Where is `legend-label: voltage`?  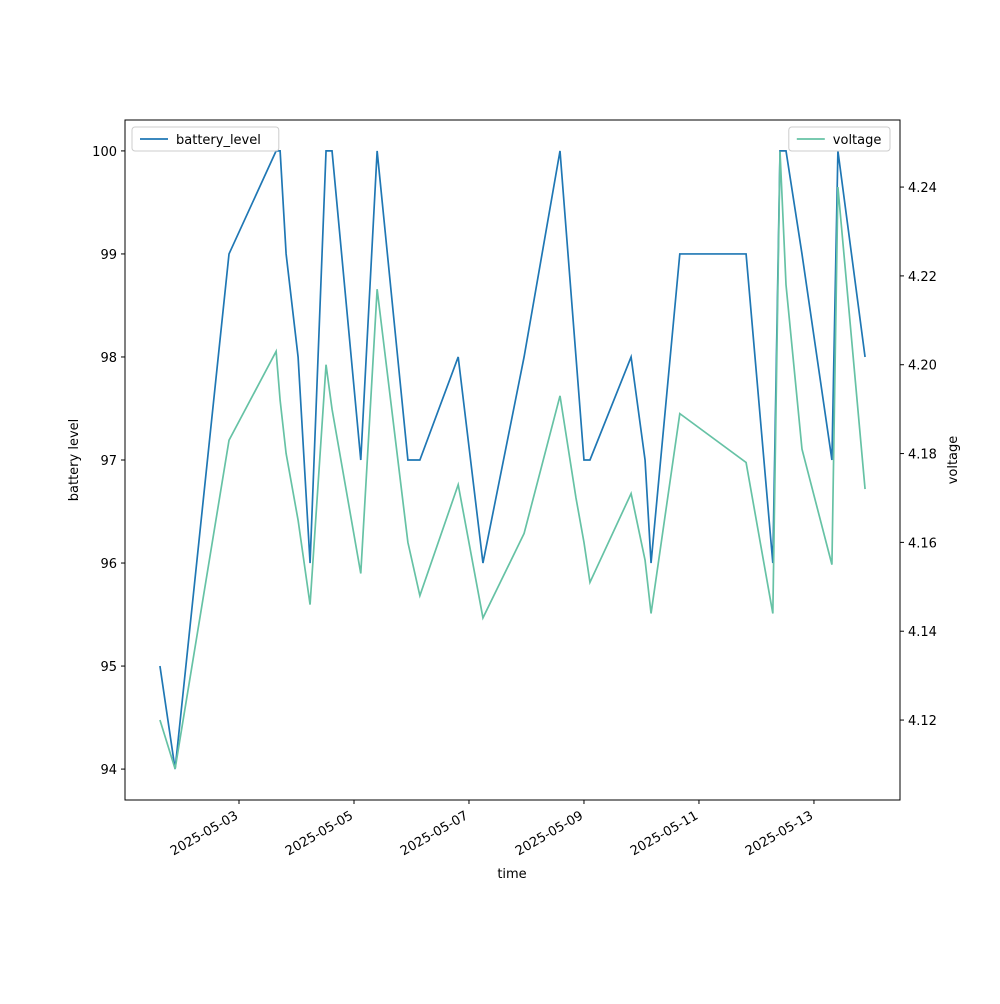 legend-label: voltage is located at coordinates (857, 140).